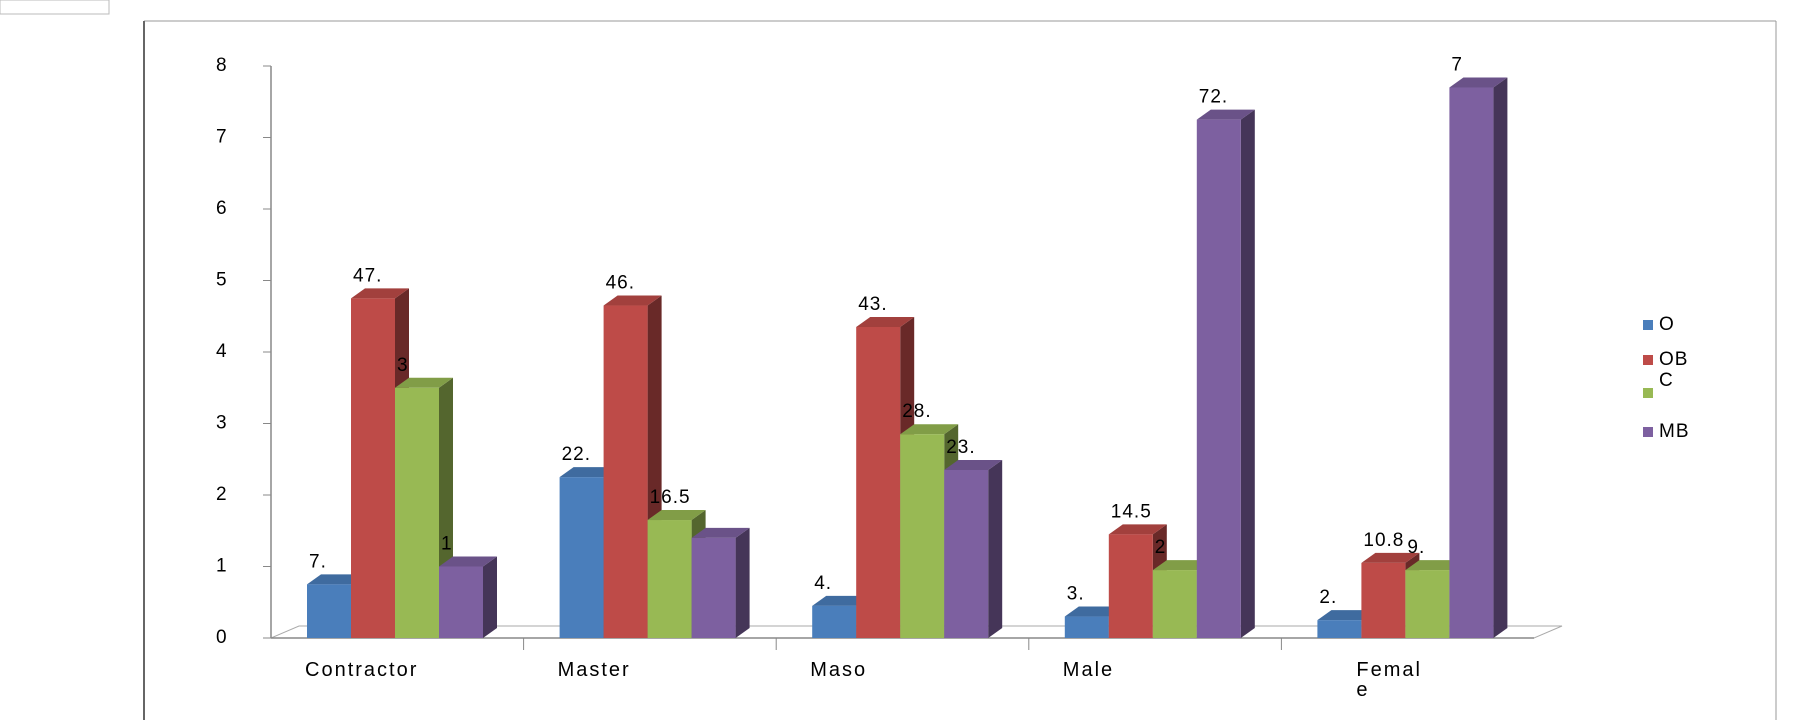 This screenshot has height=720, width=1808. I want to click on y-tick-label: 6, so click(222, 208).